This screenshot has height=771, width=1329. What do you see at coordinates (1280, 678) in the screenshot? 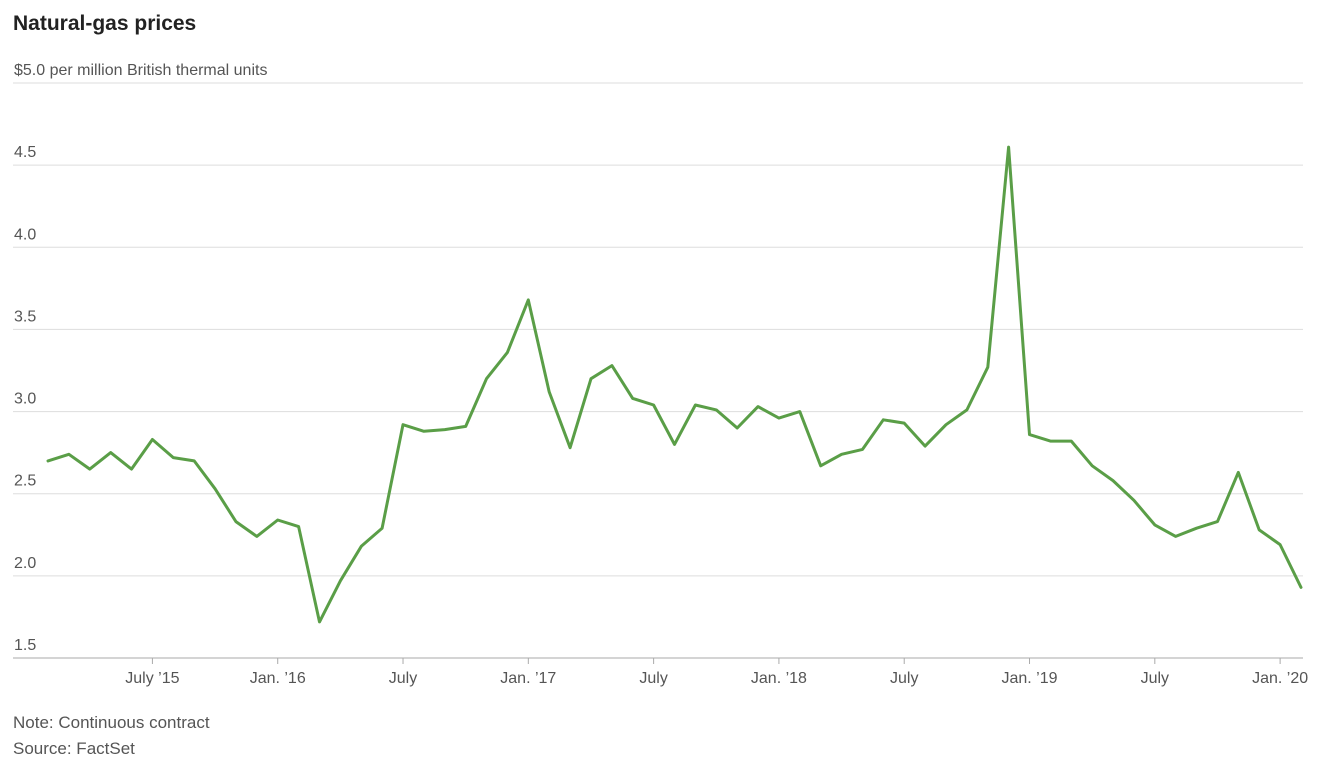
I see `x-tick-label: Jan. ’20` at bounding box center [1280, 678].